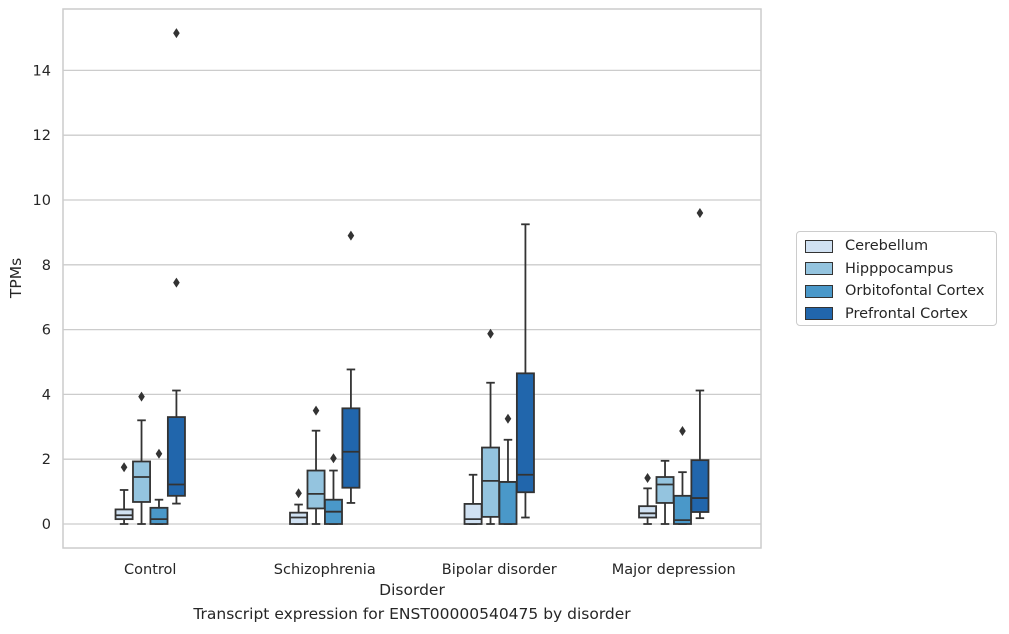 The image size is (1009, 634). Describe the element at coordinates (42, 136) in the screenshot. I see `y-tick-label: 12` at that location.